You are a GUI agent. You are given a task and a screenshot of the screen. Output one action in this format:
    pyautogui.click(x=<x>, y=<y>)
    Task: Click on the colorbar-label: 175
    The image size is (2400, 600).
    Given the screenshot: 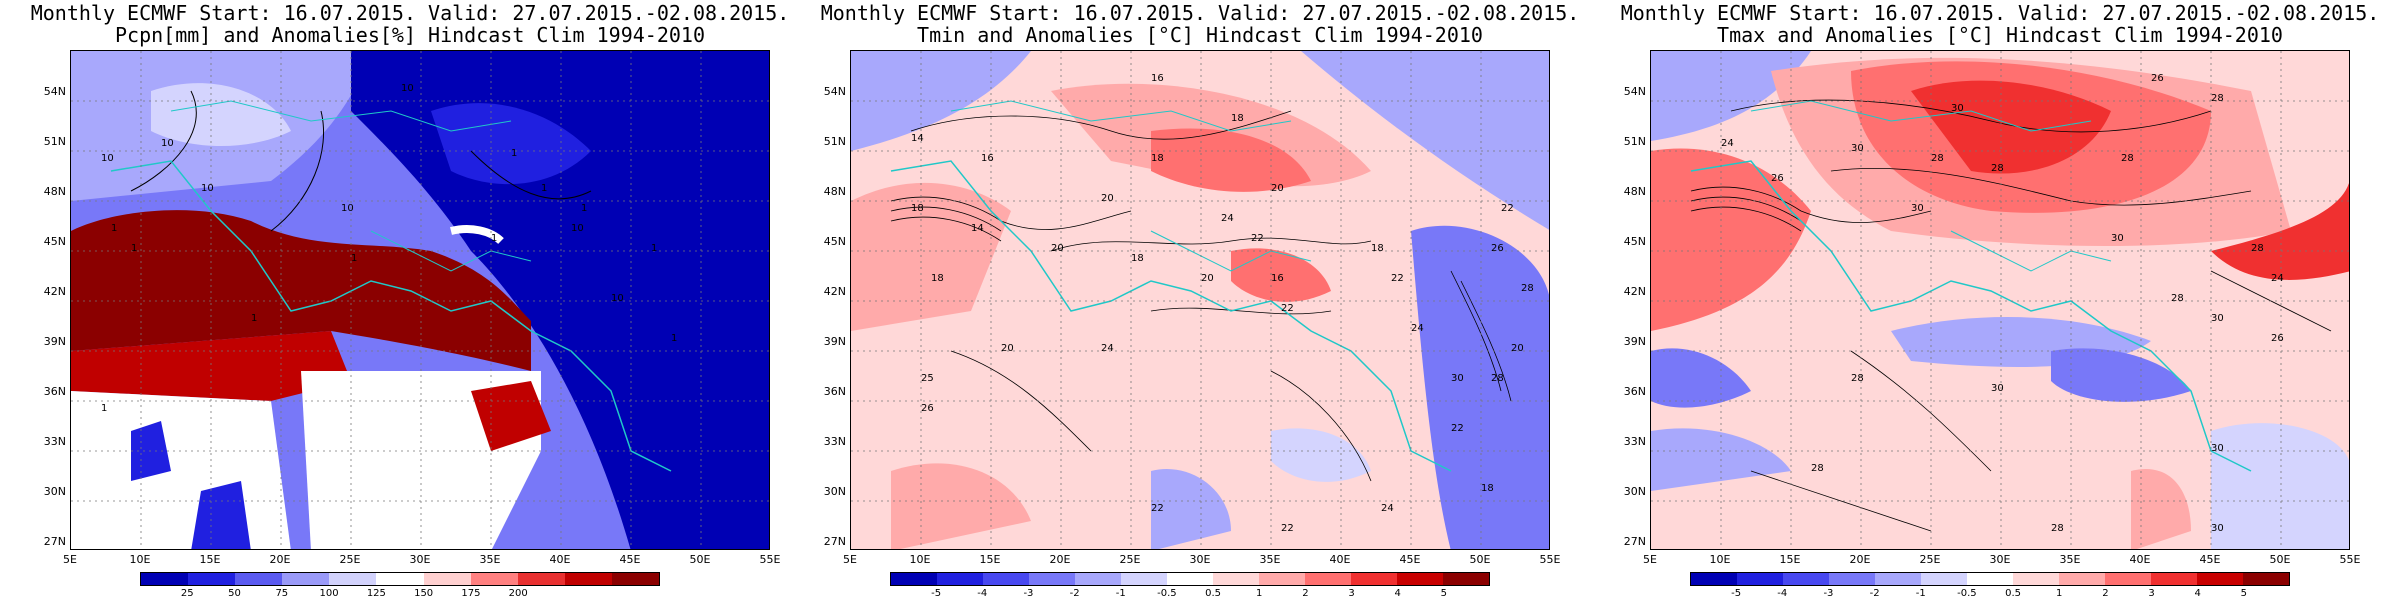 What is the action you would take?
    pyautogui.click(x=471, y=593)
    